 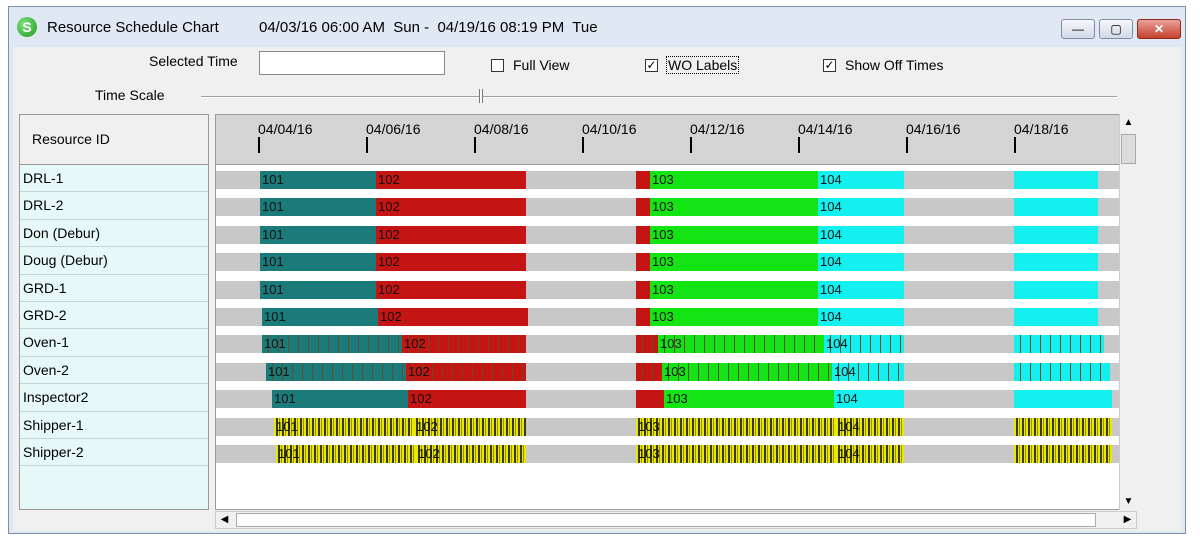 I want to click on horizontal-scrollbar: ◀ ▶, so click(x=676, y=520).